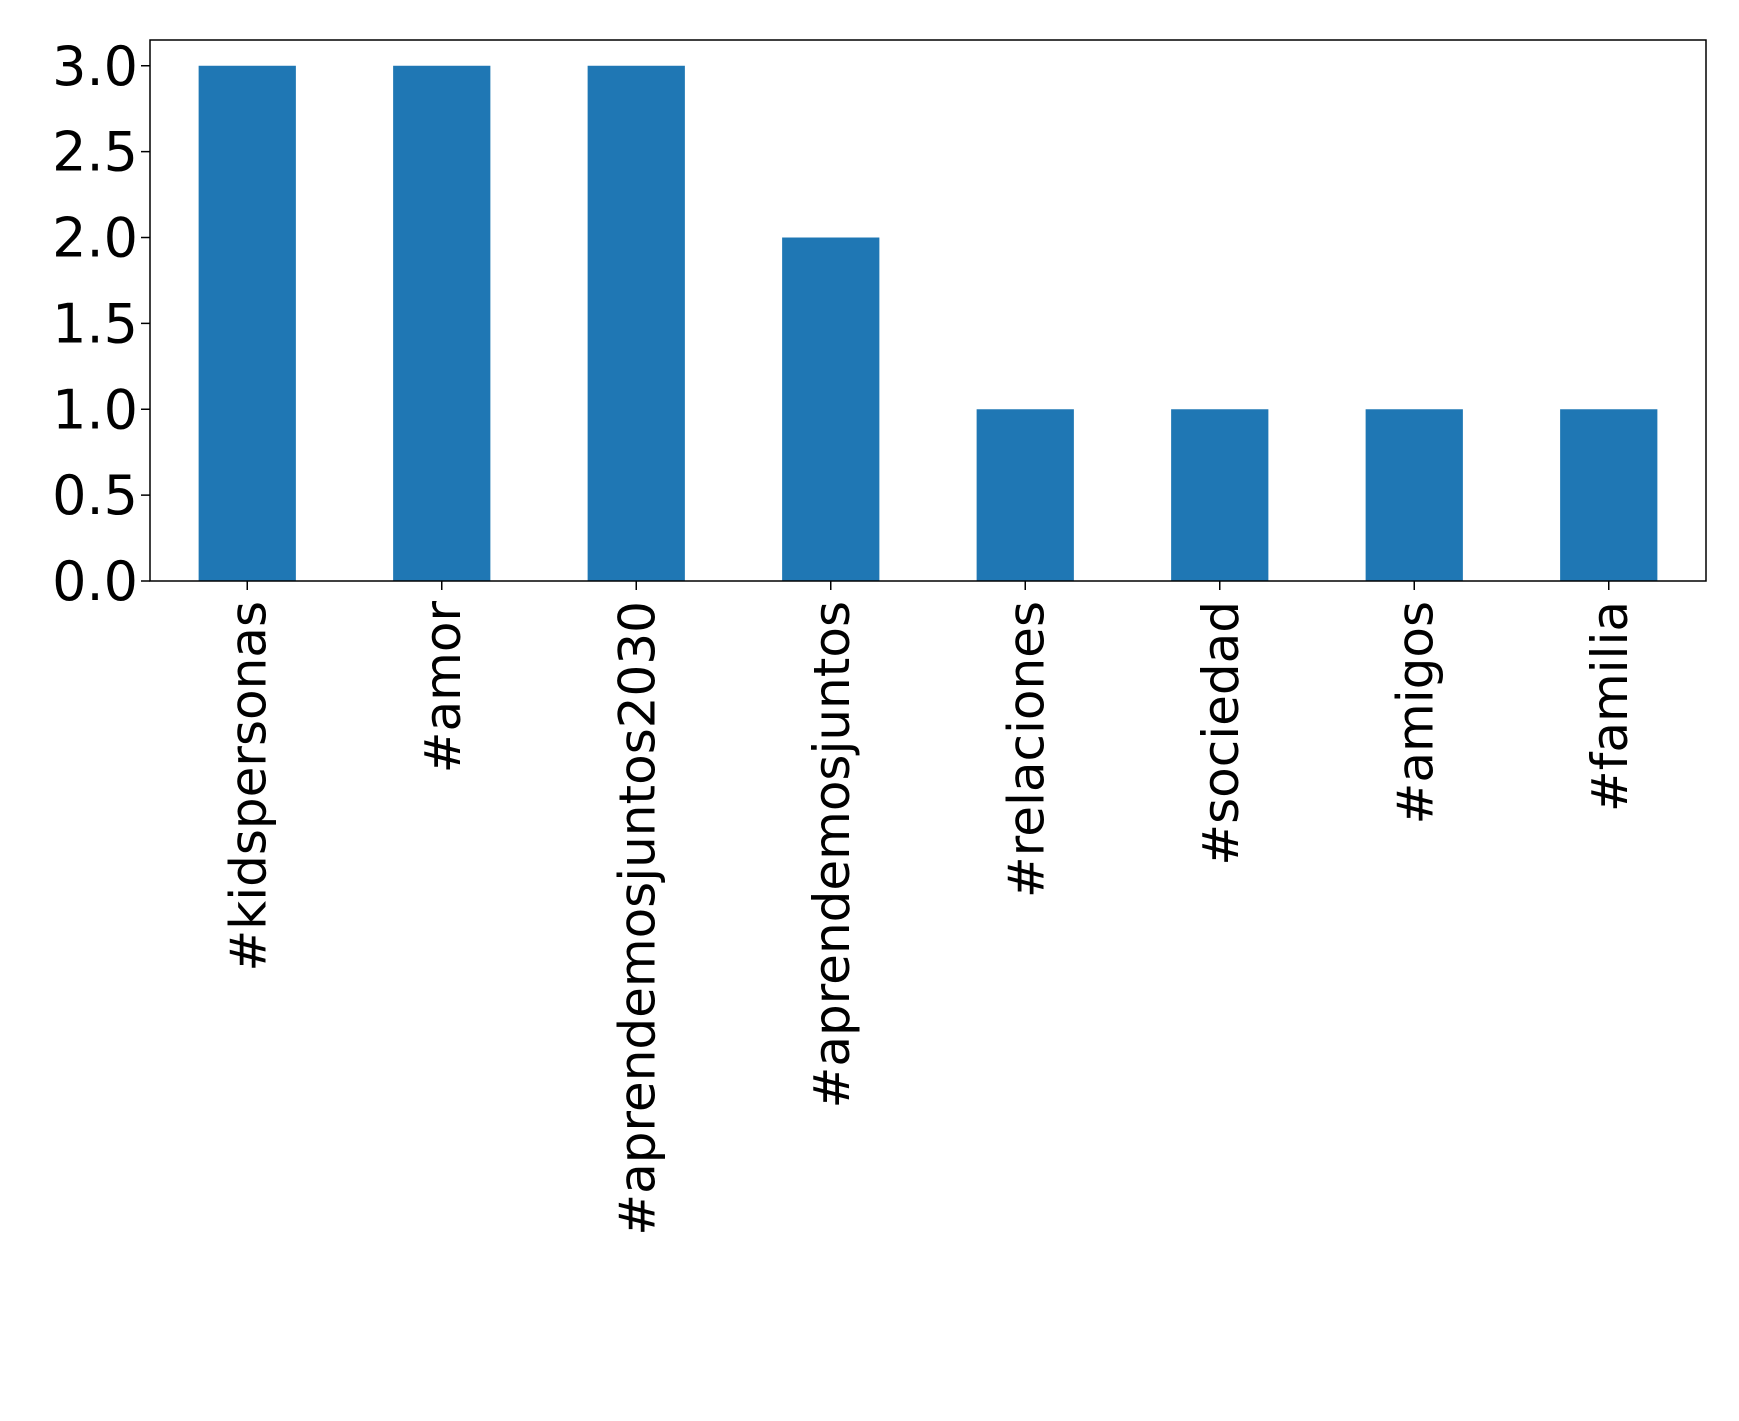 The height and width of the screenshot is (1421, 1739). I want to click on y-tick-label: 1.0, so click(95, 409).